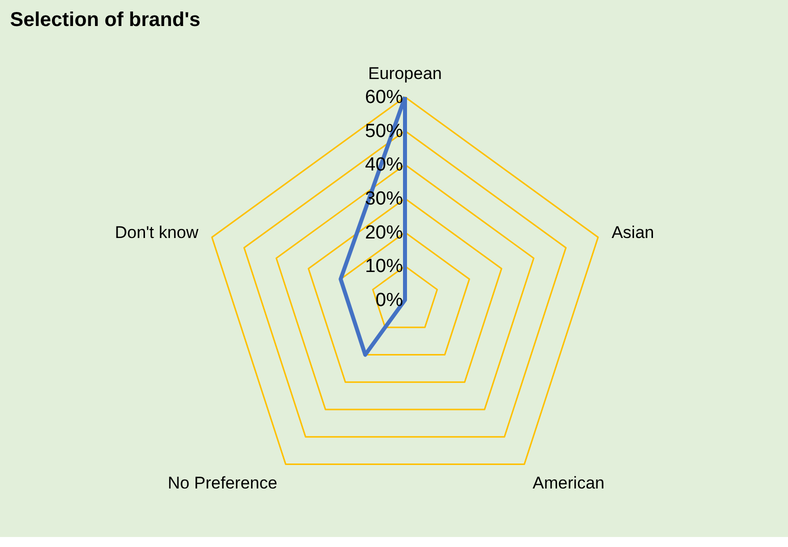  What do you see at coordinates (390, 300) in the screenshot?
I see `y-tick-label: 0%` at bounding box center [390, 300].